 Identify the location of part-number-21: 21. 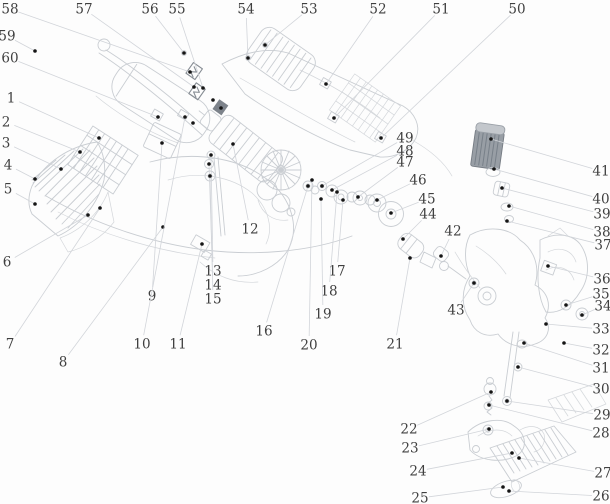
(394, 345).